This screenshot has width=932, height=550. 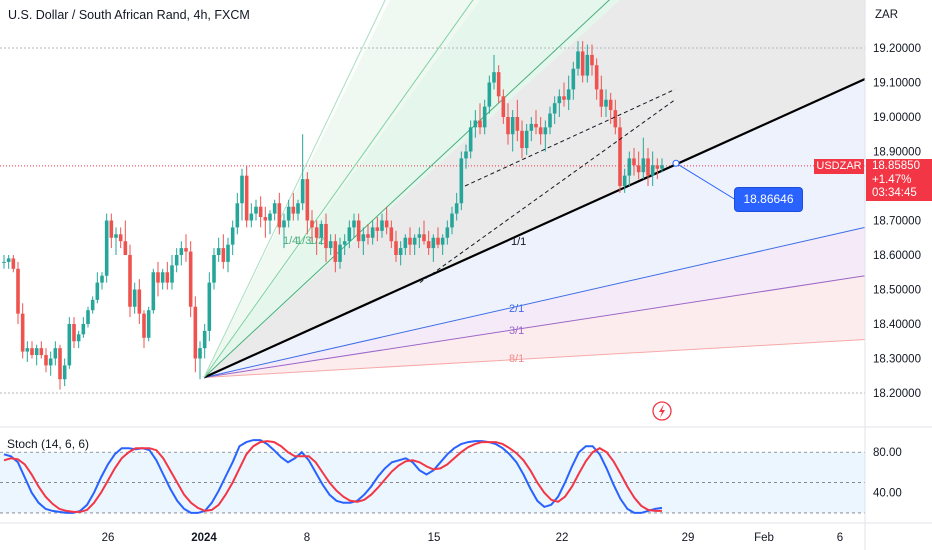 What do you see at coordinates (706, 181) in the screenshot?
I see `callout-connector` at bounding box center [706, 181].